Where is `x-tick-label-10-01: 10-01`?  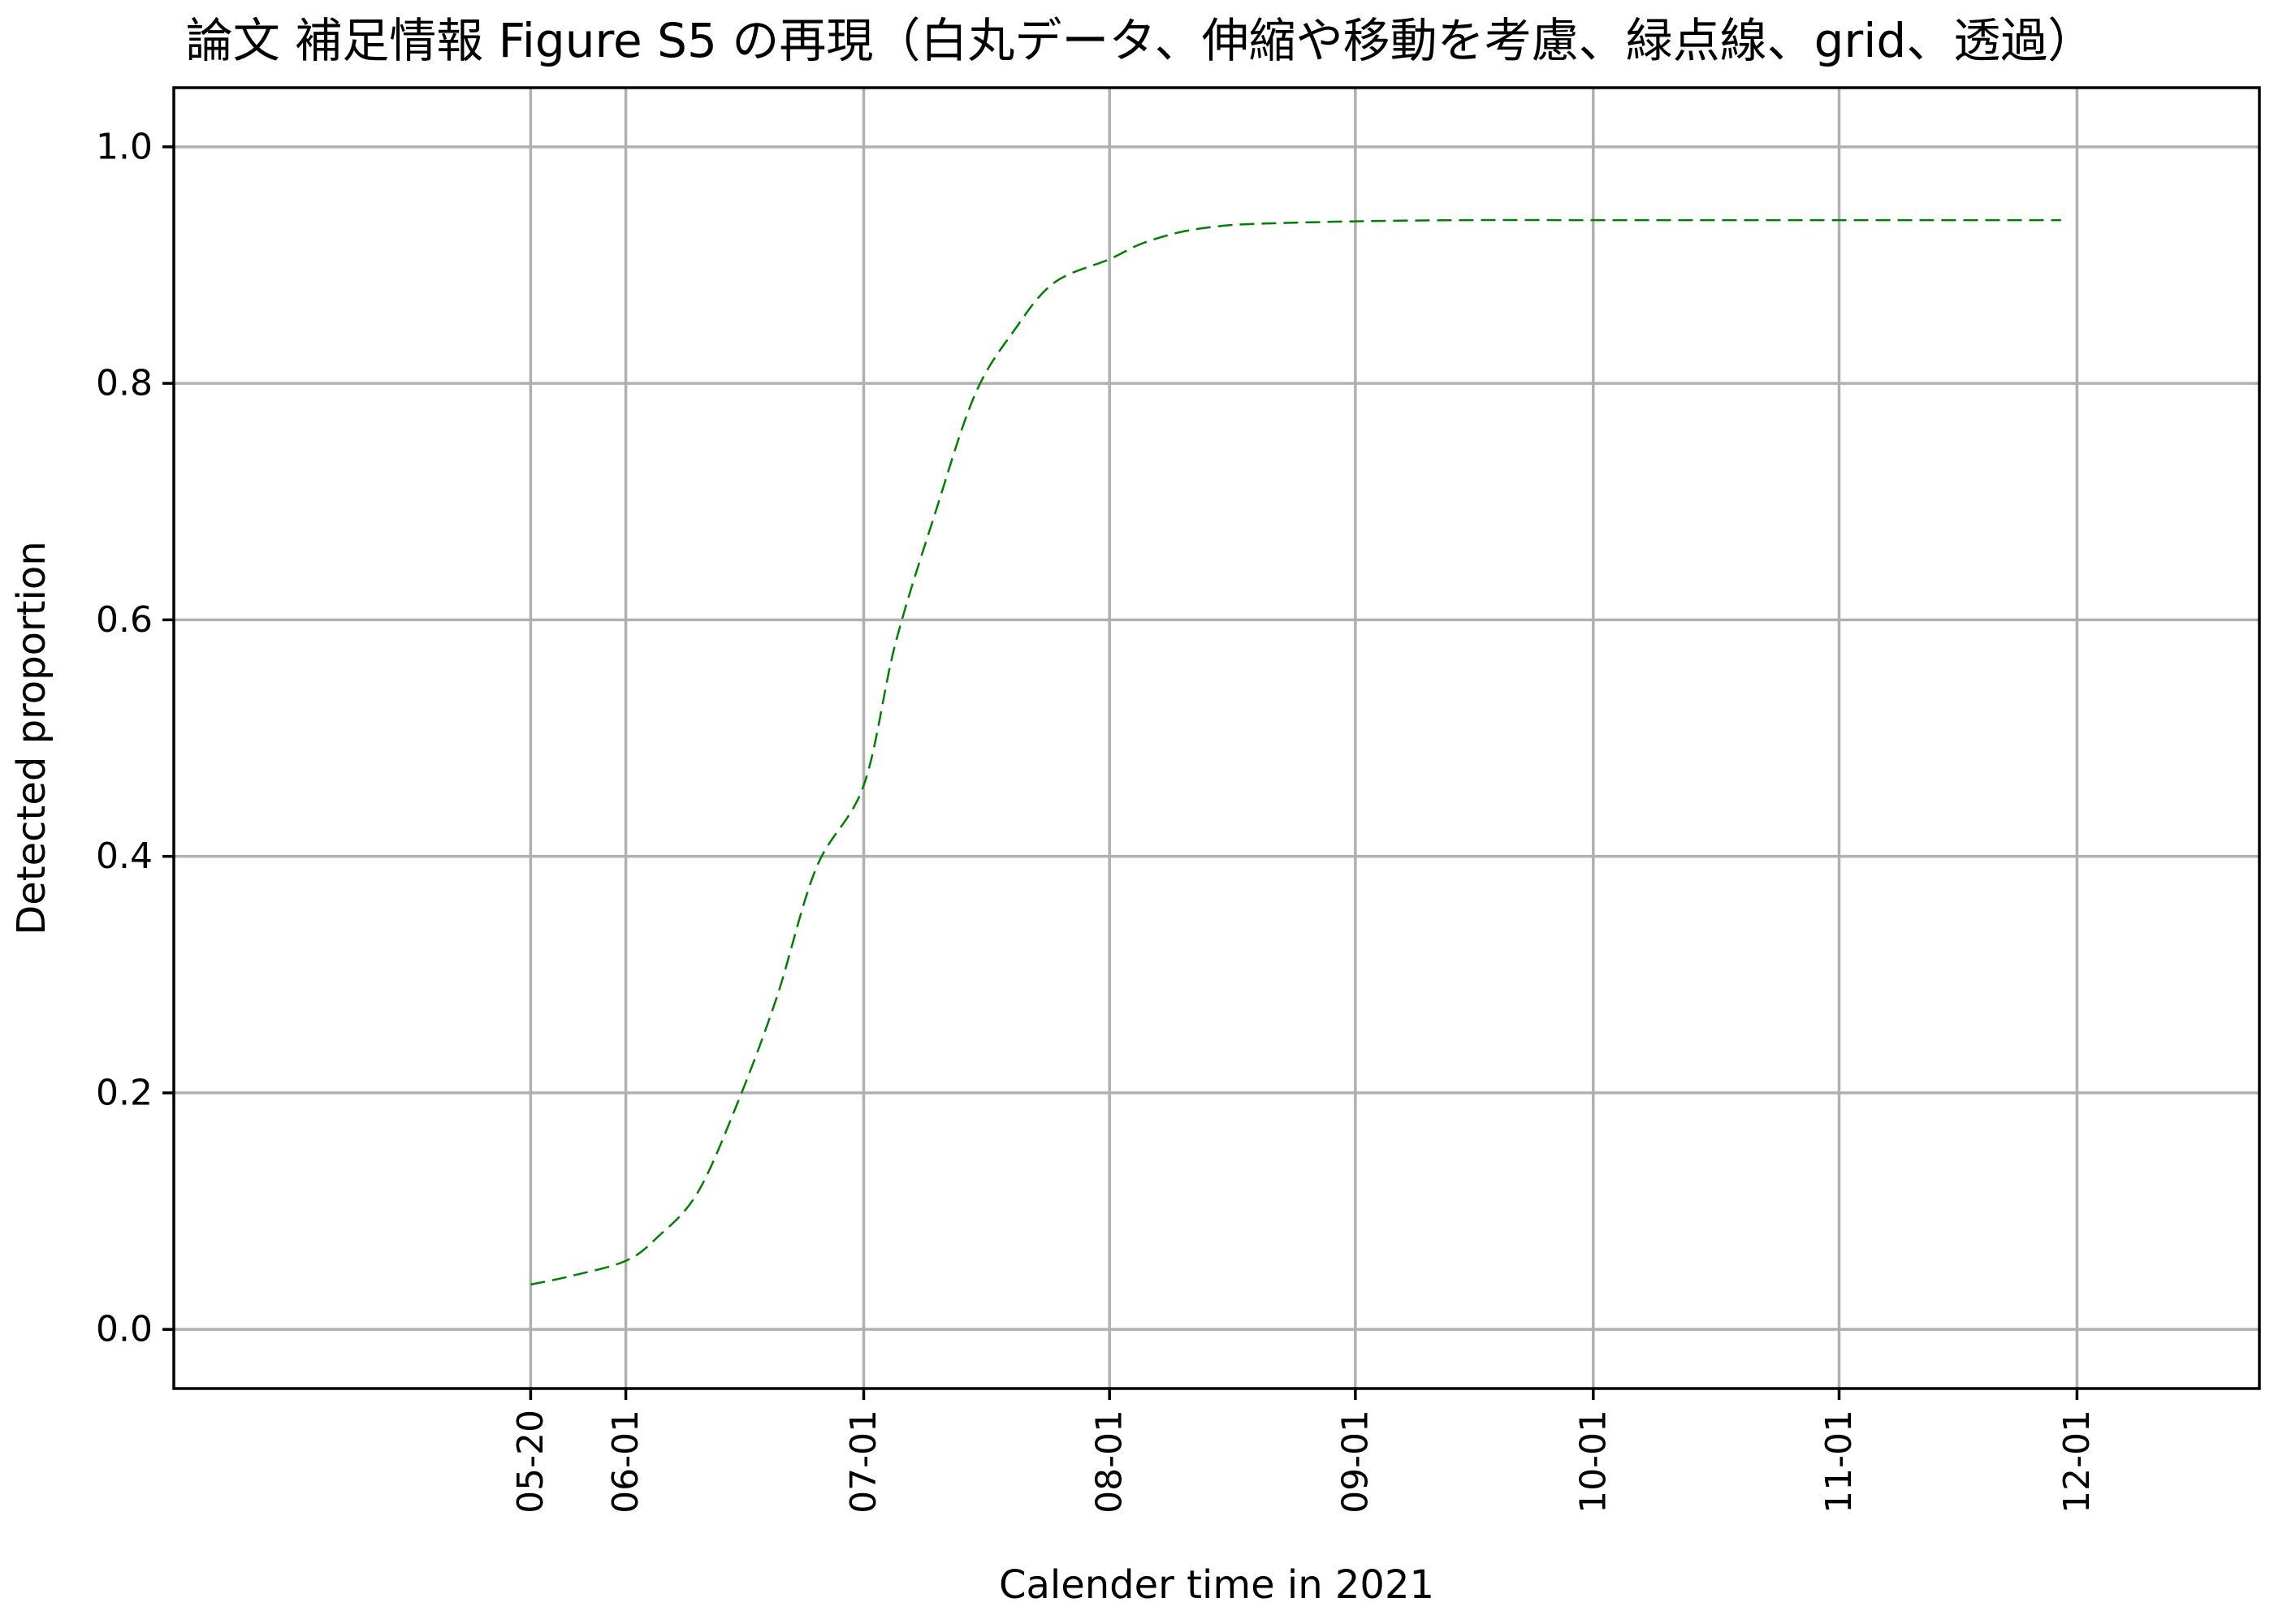
x-tick-label-10-01: 10-01 is located at coordinates (1593, 1462).